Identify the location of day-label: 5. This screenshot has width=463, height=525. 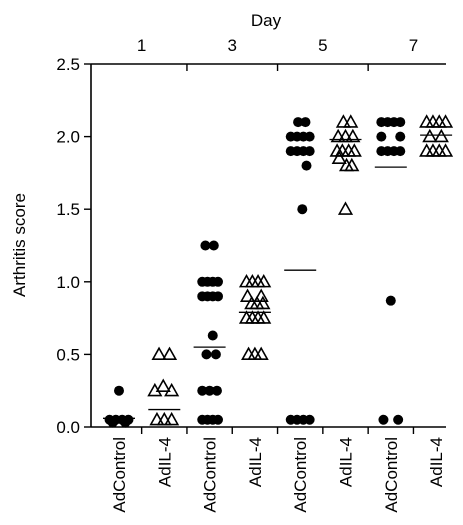
(322, 45).